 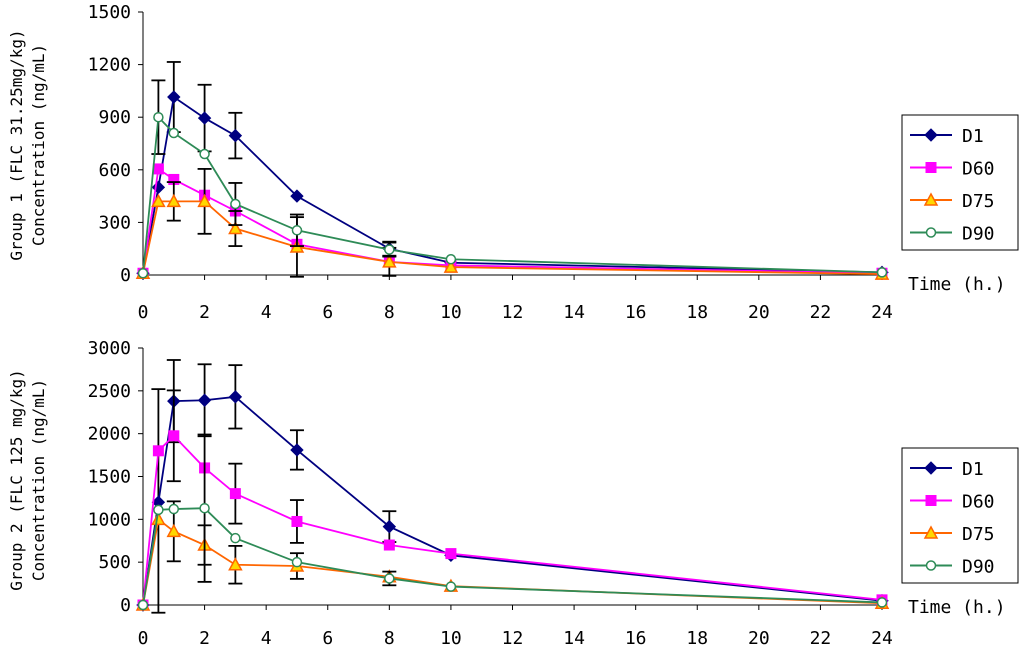 I want to click on y-tick-label: 500, so click(x=114, y=562).